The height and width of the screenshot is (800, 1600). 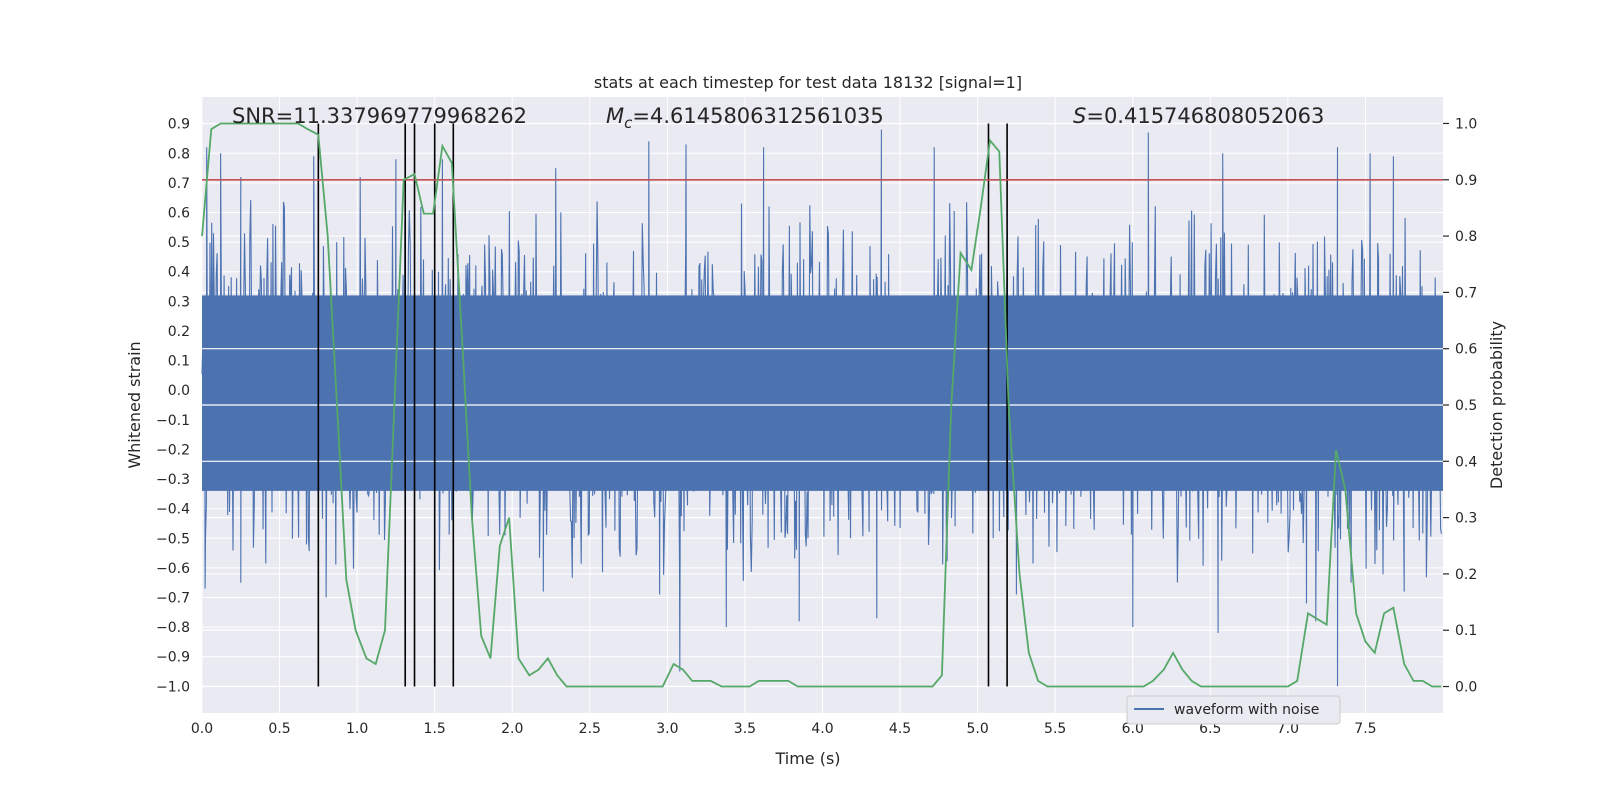 I want to click on x-tick-label: 0.0, so click(x=202, y=729).